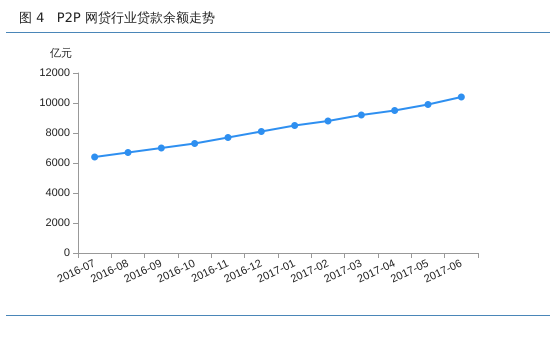 This screenshot has height=341, width=550. Describe the element at coordinates (58, 193) in the screenshot. I see `y-tick-label: 4000` at that location.